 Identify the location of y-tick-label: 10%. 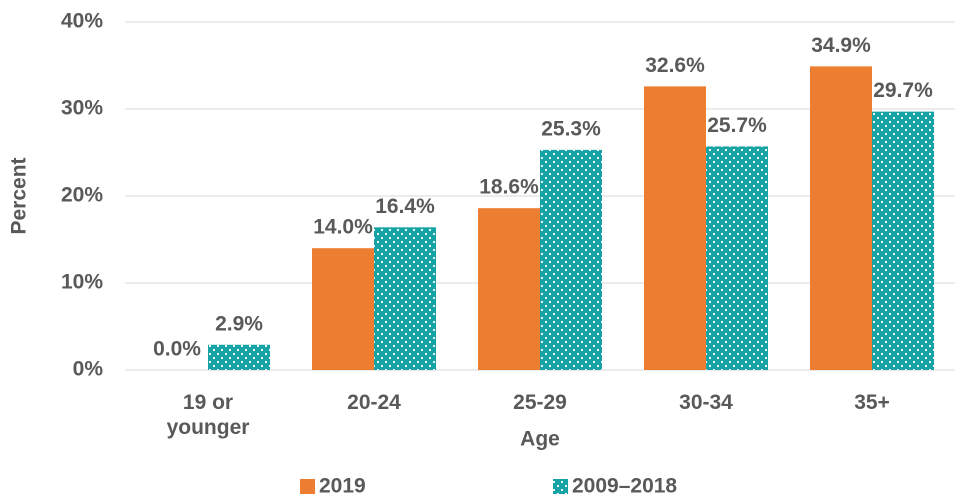
(82, 282).